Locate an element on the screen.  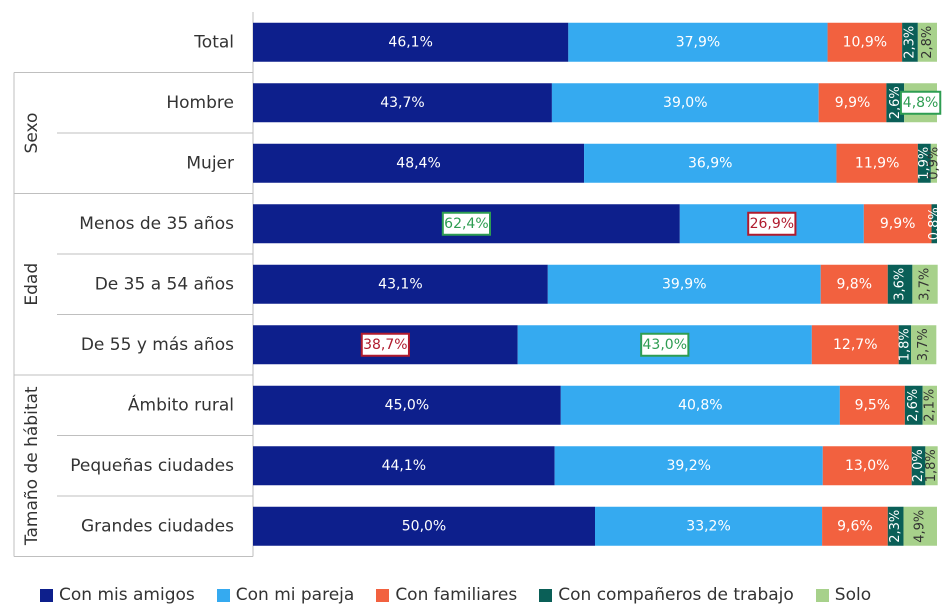
data-label-con-mi-pareja-pequenas-ciudades: 39,2% is located at coordinates (688, 466).